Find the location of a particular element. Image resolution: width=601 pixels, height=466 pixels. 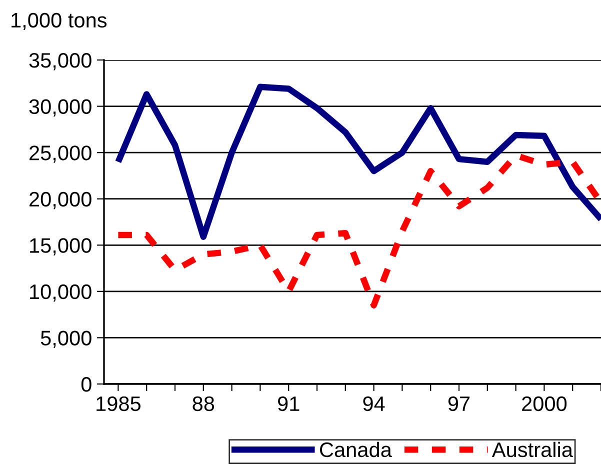

y-tick-label: 5,000 is located at coordinates (66, 339).